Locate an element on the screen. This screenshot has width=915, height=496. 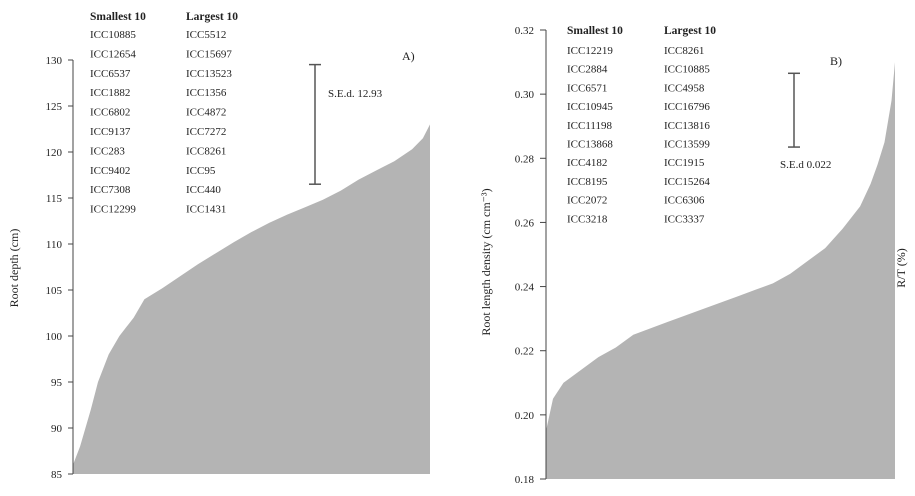
genotype-label: ICC12654 is located at coordinates (113, 54).